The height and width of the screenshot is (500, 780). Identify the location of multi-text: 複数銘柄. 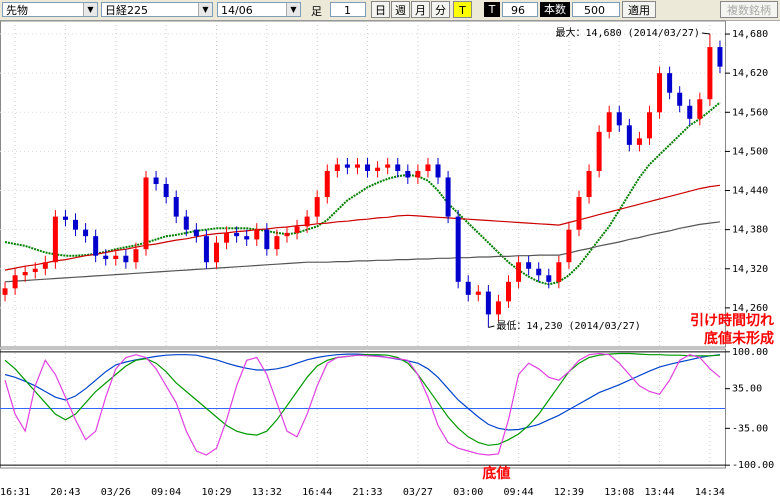
(749, 10).